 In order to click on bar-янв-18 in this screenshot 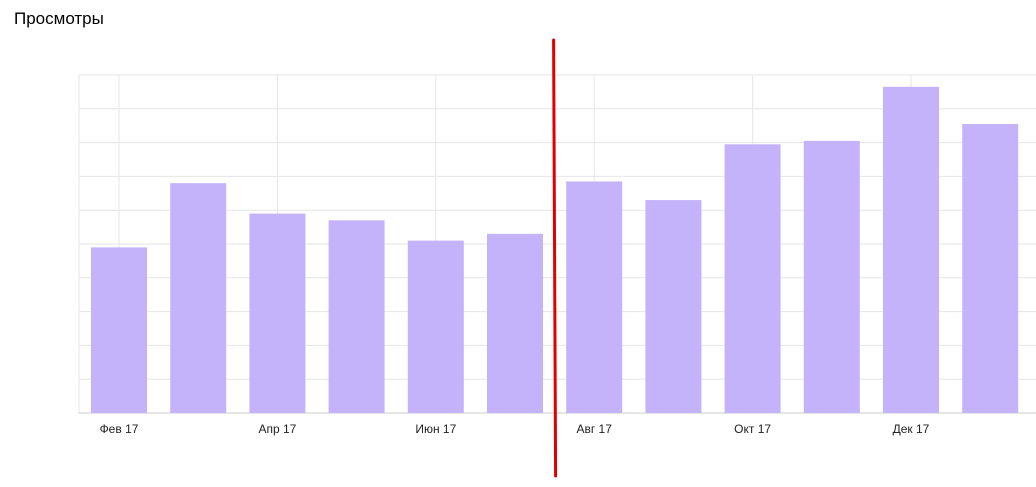, I will do `click(990, 268)`.